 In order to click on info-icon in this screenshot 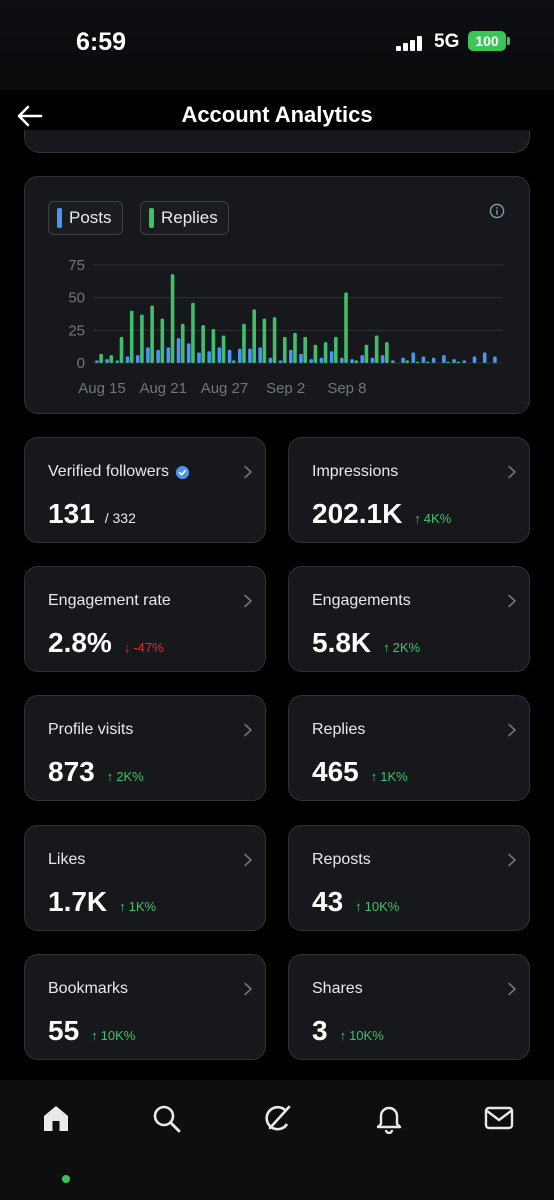, I will do `click(497, 211)`.